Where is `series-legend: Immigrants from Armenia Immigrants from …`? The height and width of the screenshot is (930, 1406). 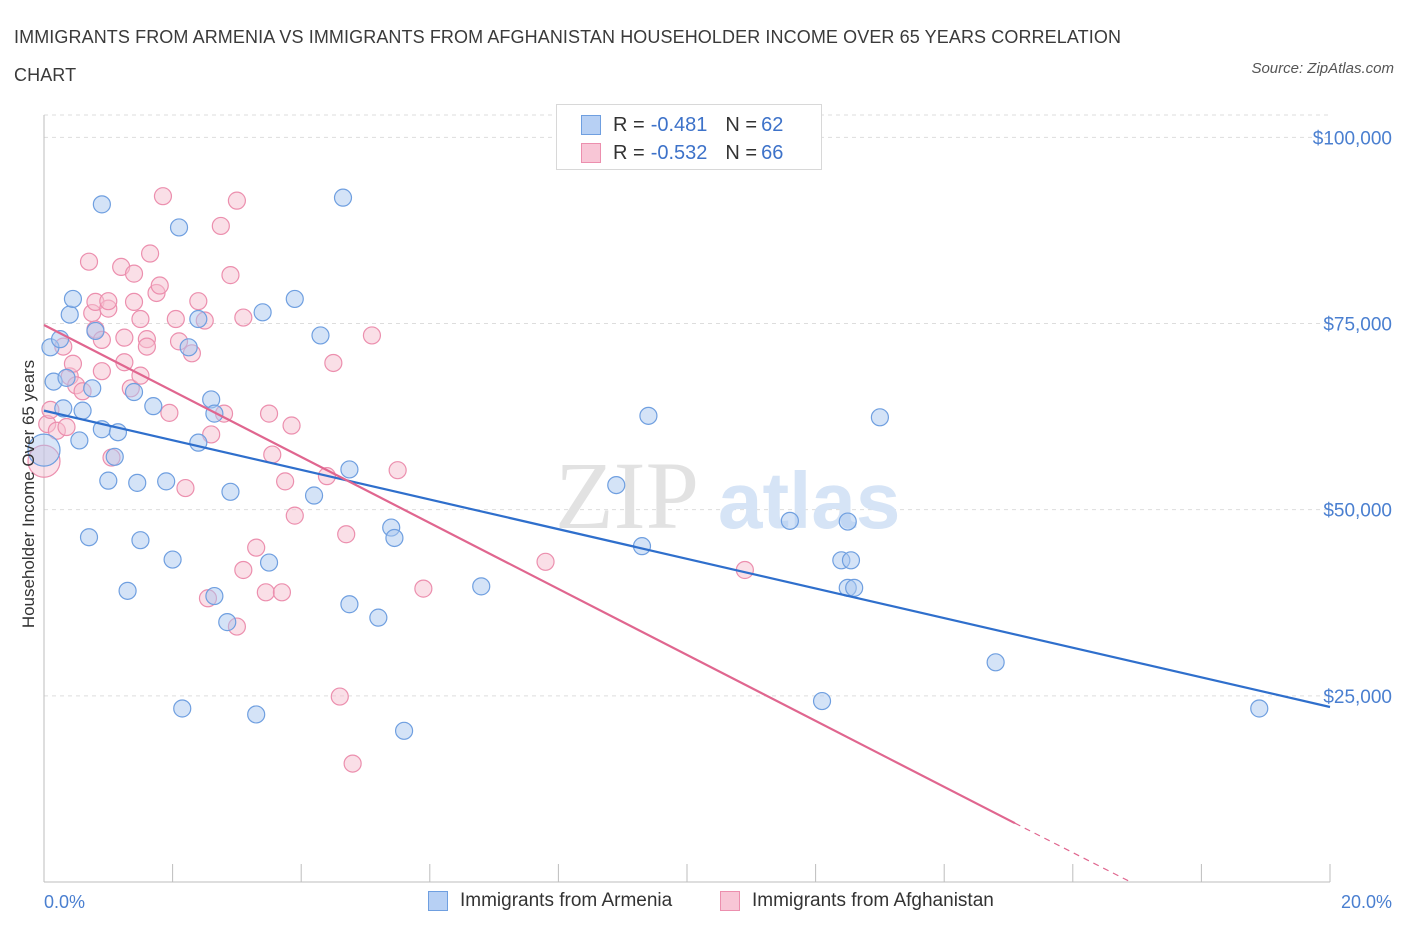 series-legend: Immigrants from Armenia Immigrants from … is located at coordinates (703, 902).